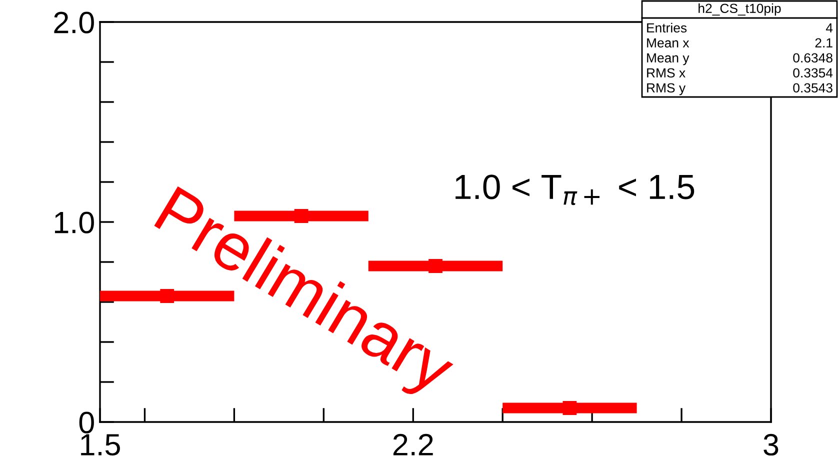 Image resolution: width=840 pixels, height=469 pixels. What do you see at coordinates (739, 9) in the screenshot?
I see `text: h2_CS_t10pip` at bounding box center [739, 9].